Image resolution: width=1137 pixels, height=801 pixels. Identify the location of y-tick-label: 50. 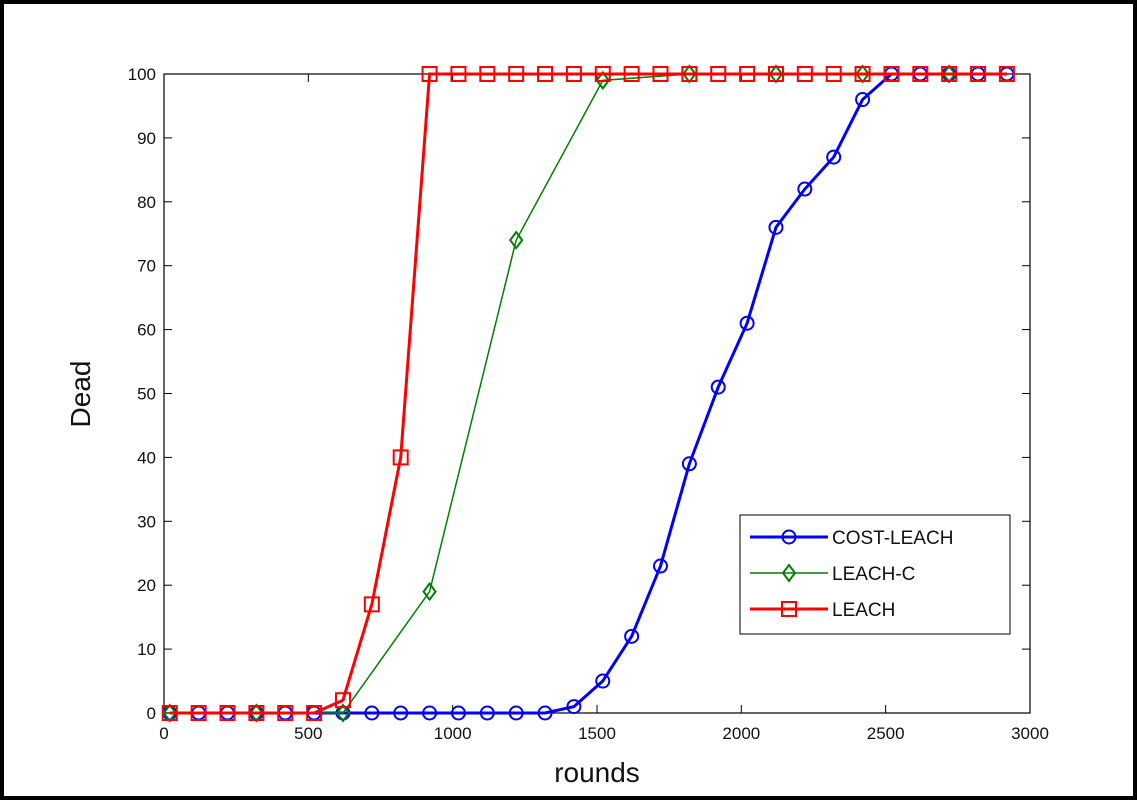
(146, 394).